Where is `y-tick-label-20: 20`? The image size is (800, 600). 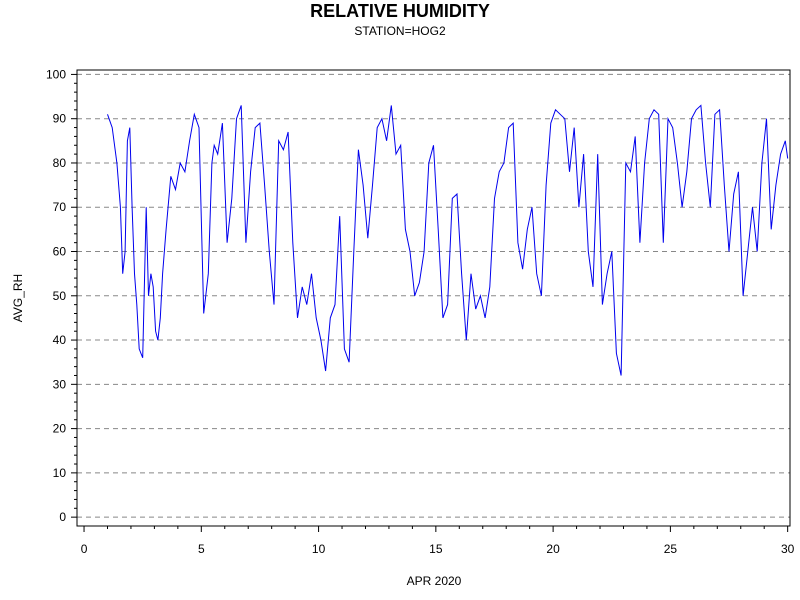
y-tick-label-20: 20 is located at coordinates (60, 429).